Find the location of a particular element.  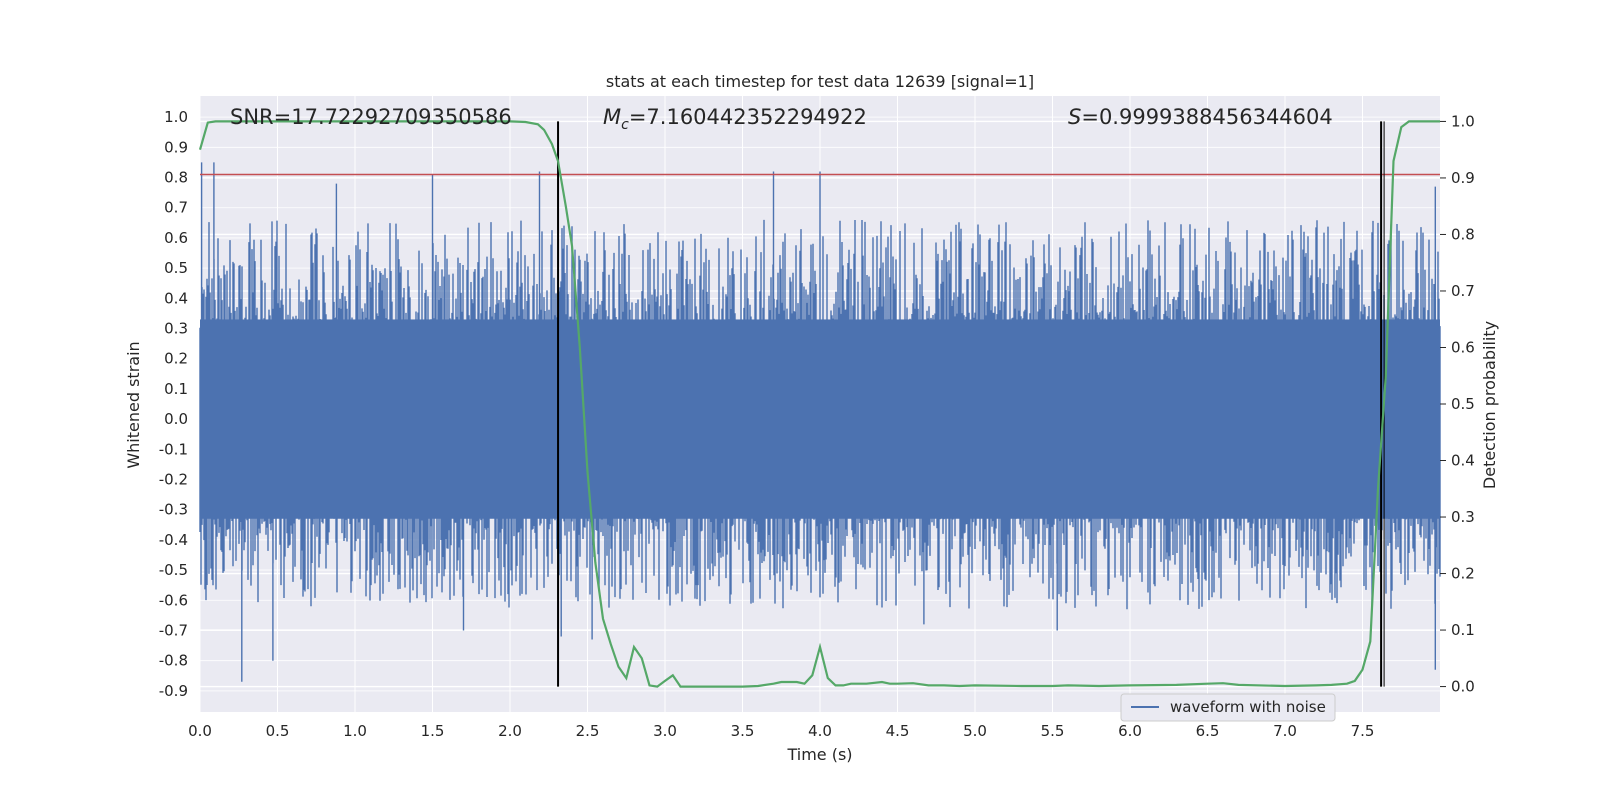

y-tick-label: -0.2 is located at coordinates (173, 479).